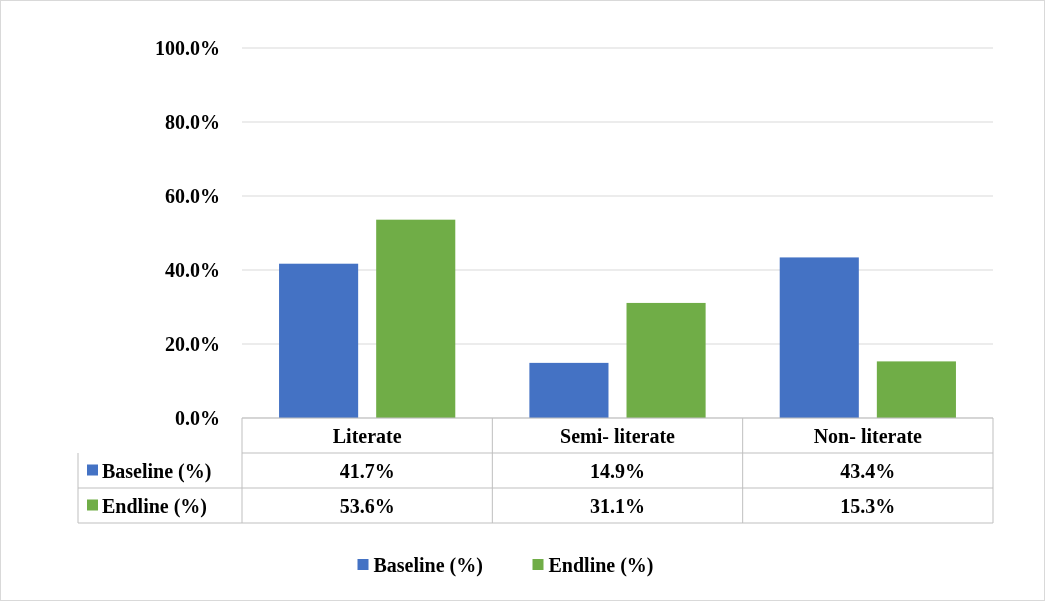 Image resolution: width=1045 pixels, height=601 pixels. What do you see at coordinates (197, 418) in the screenshot?
I see `y-tick-label: 0.0%` at bounding box center [197, 418].